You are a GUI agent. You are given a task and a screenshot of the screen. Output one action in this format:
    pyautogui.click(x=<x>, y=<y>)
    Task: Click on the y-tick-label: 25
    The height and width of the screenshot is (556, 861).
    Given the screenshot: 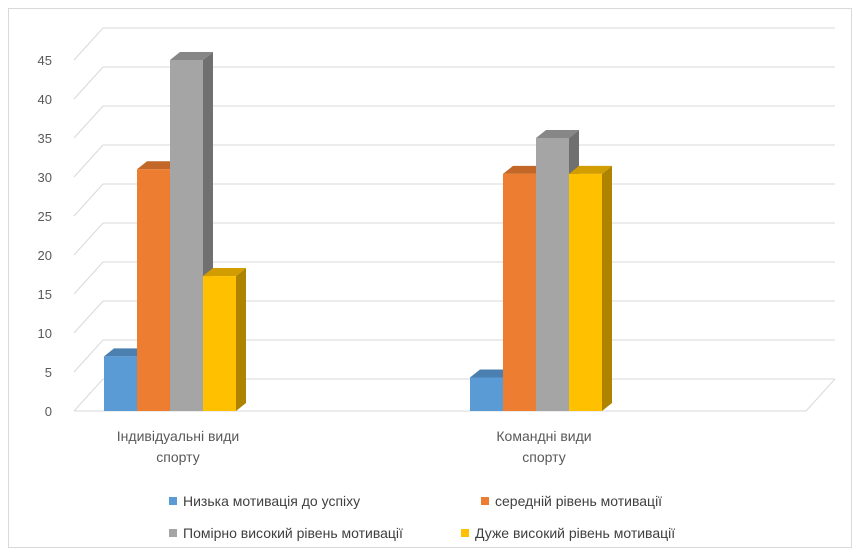 What is the action you would take?
    pyautogui.click(x=45, y=216)
    